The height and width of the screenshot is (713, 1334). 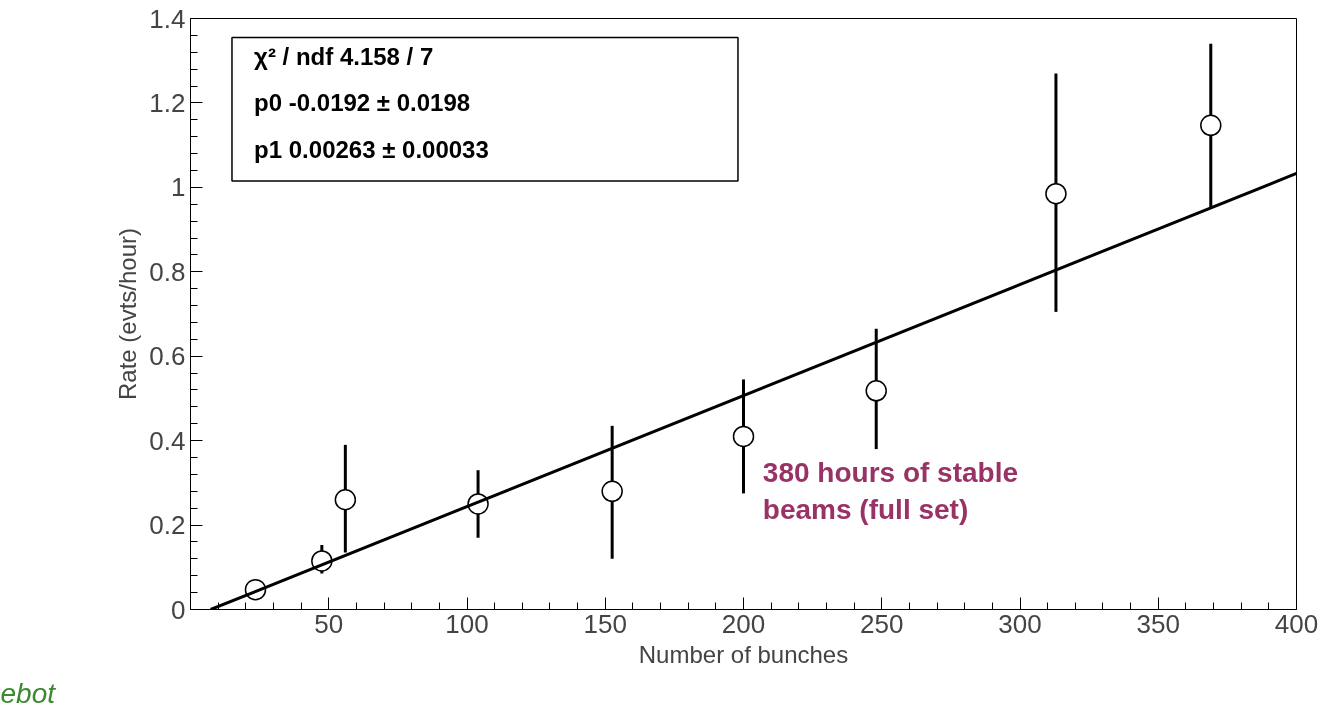 What do you see at coordinates (605, 623) in the screenshot?
I see `x-tick-label: 150` at bounding box center [605, 623].